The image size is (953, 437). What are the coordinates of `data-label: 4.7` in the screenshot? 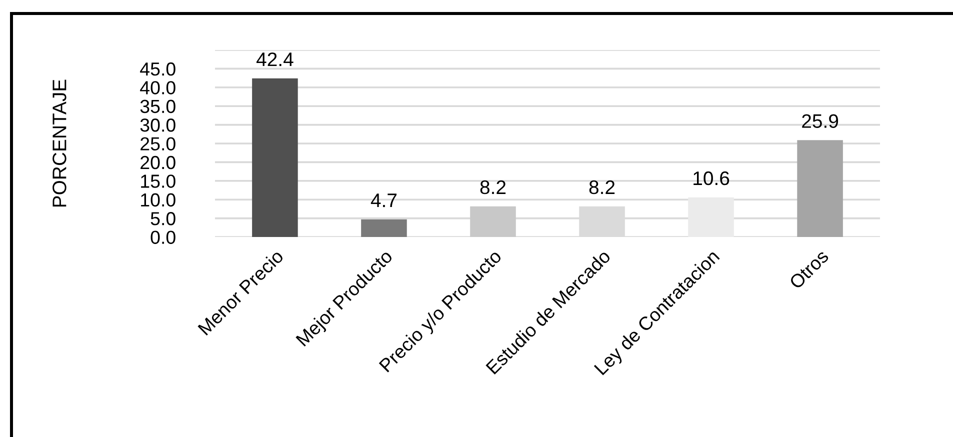 It's located at (383, 201).